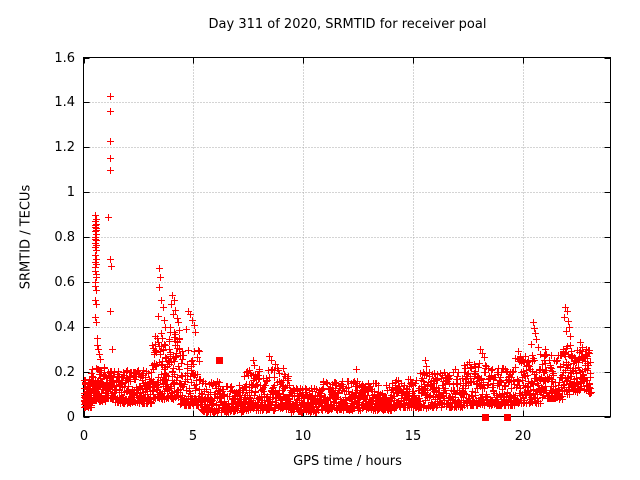  I want to click on x-axis-label: GPS time / hours, so click(347, 461).